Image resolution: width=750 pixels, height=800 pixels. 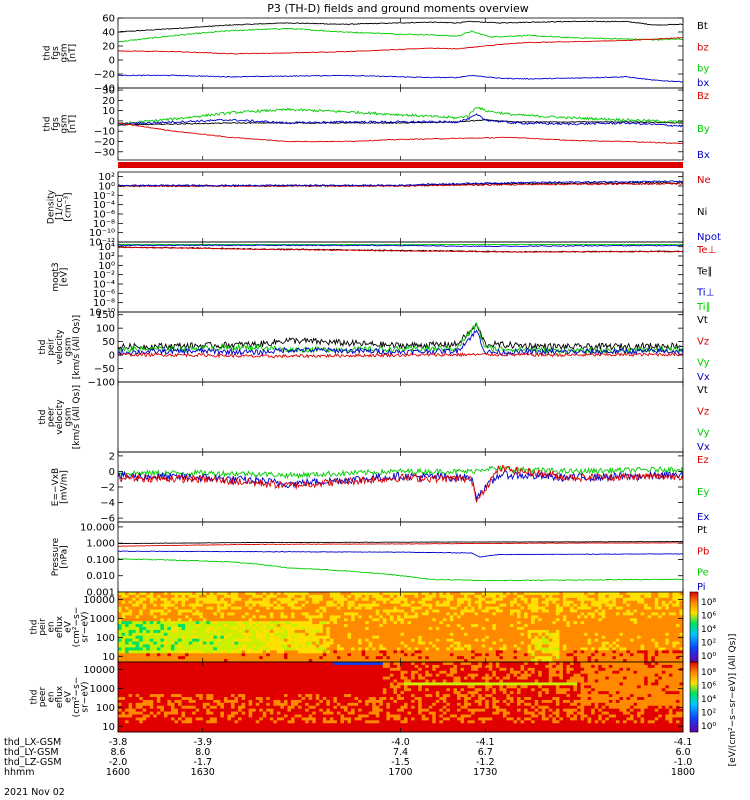 What do you see at coordinates (104, 196) in the screenshot?
I see `y-tick-label: 10⁻²` at bounding box center [104, 196].